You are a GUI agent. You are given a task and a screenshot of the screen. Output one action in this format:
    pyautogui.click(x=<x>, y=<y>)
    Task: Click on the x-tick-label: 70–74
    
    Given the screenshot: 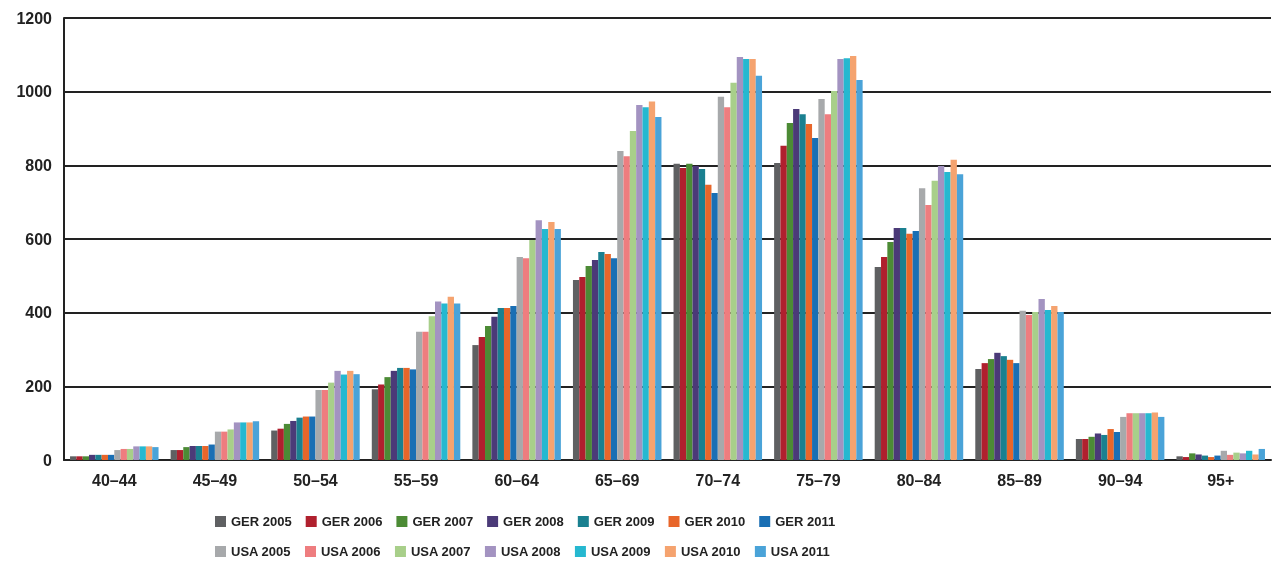 What is the action you would take?
    pyautogui.click(x=718, y=480)
    